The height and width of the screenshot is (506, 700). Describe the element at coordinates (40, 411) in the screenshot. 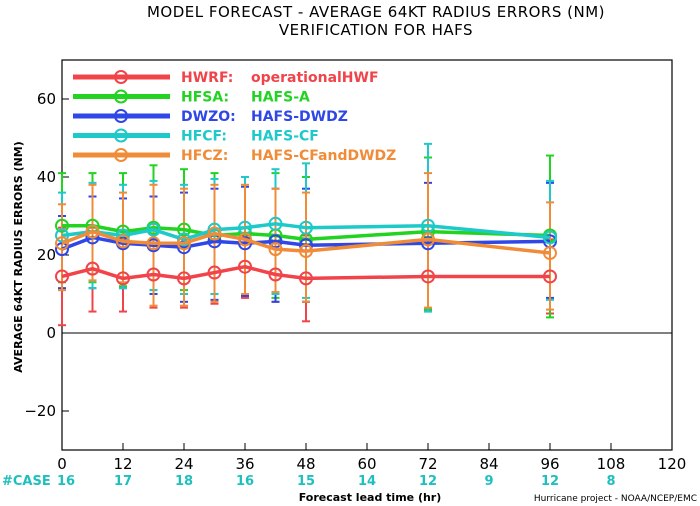

I see `y-tick-label: −20` at that location.